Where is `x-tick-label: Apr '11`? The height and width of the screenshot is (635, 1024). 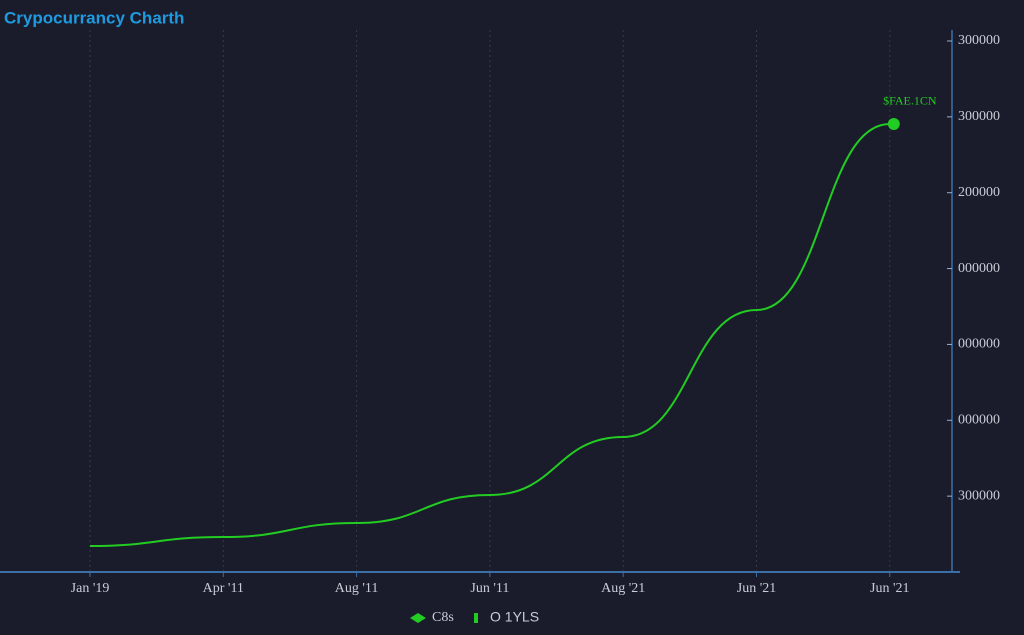
x-tick-label: Apr '11 is located at coordinates (223, 588).